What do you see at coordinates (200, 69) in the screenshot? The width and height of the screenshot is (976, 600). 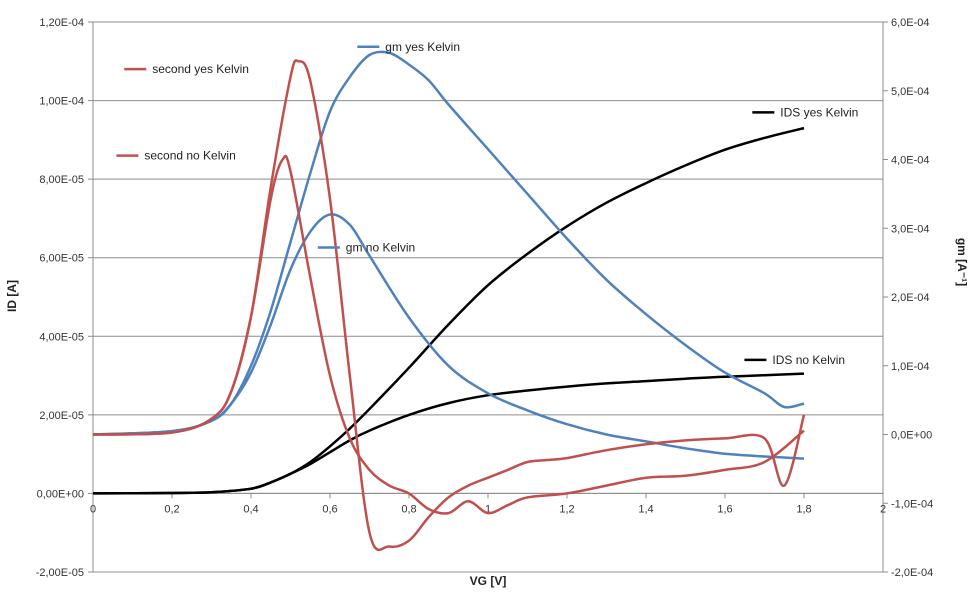 I see `series-label: second yes Kelvin` at bounding box center [200, 69].